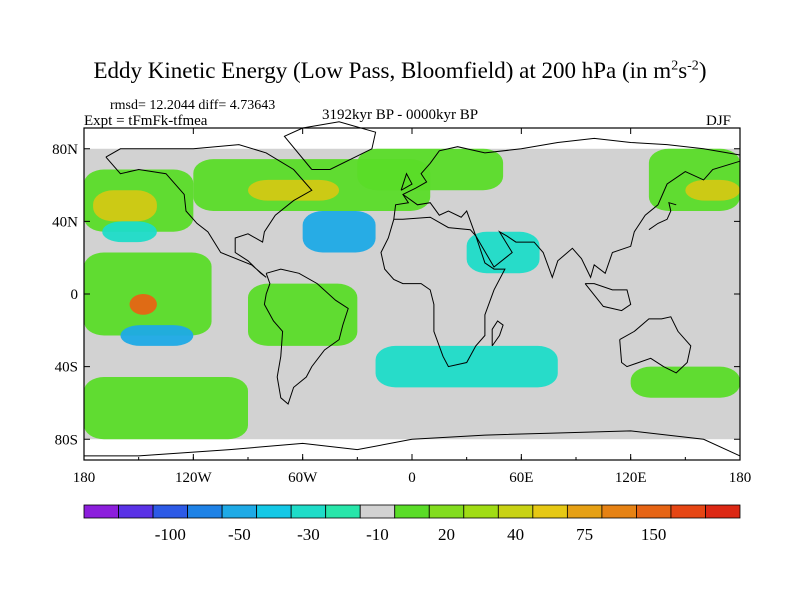  Describe the element at coordinates (303, 478) in the screenshot. I see `x-tick-label-2: 60W` at that location.